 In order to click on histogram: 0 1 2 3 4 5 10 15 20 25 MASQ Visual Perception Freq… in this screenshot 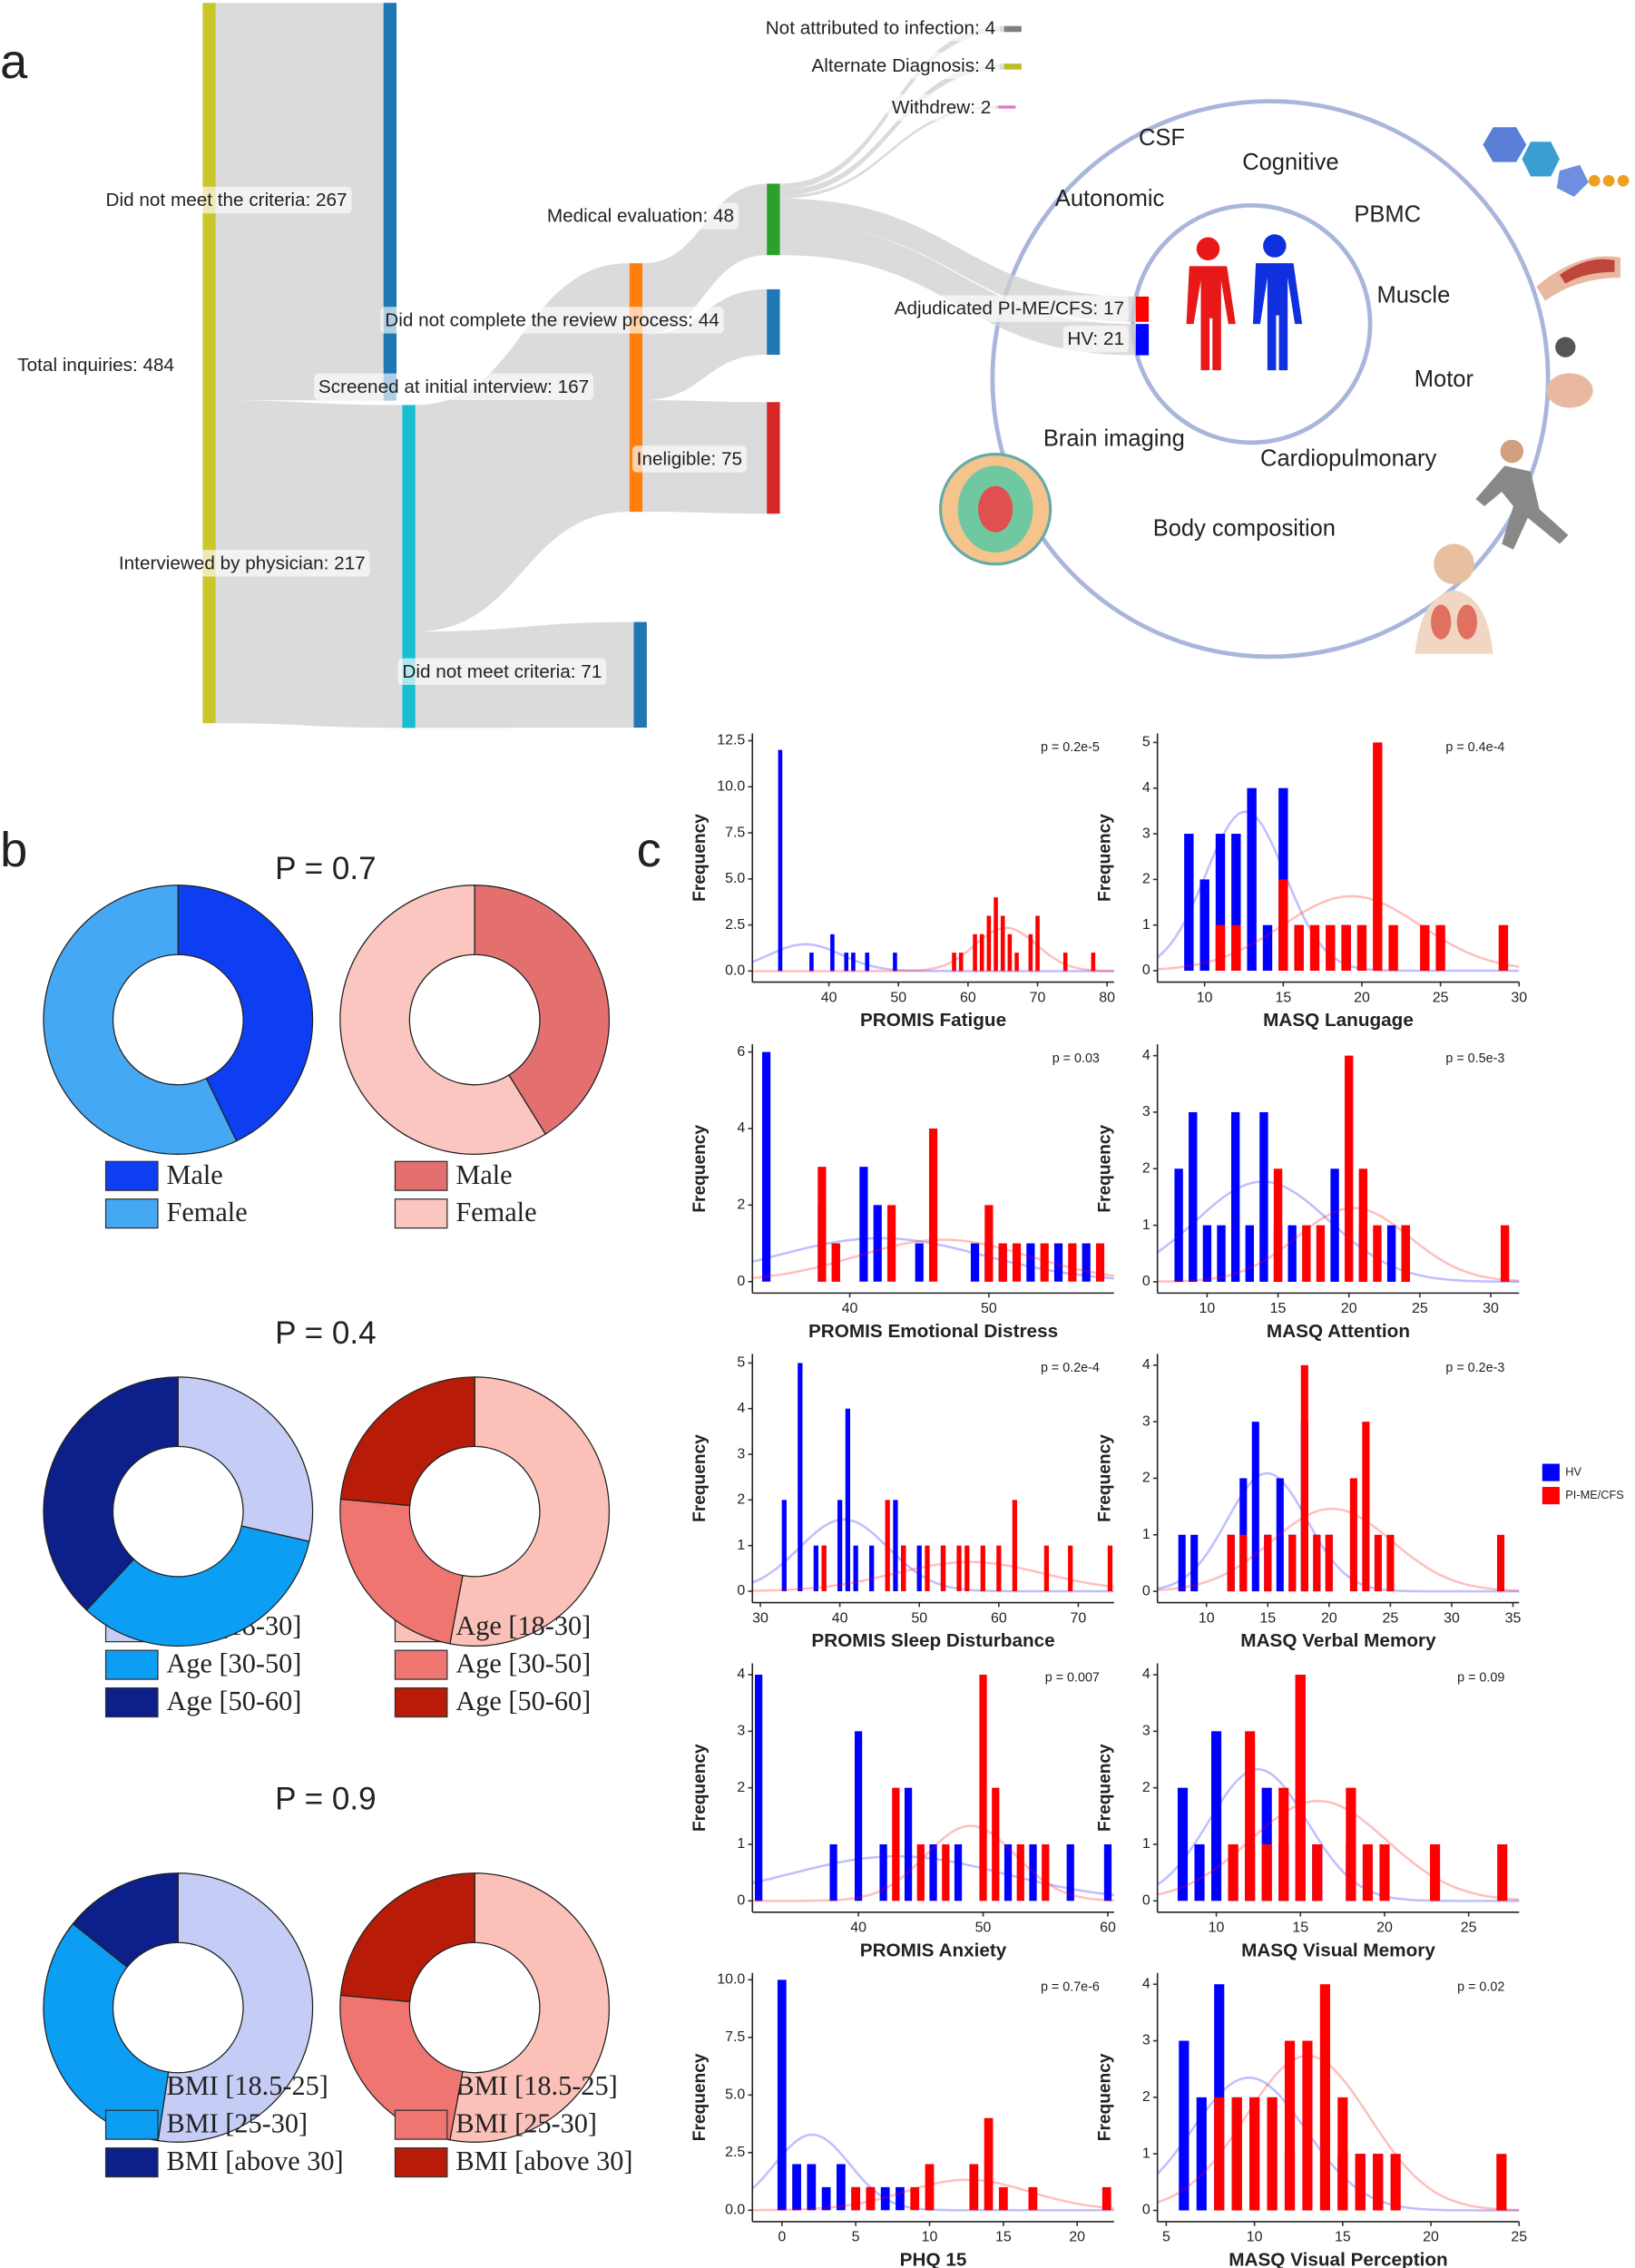, I will do `click(1311, 2120)`.